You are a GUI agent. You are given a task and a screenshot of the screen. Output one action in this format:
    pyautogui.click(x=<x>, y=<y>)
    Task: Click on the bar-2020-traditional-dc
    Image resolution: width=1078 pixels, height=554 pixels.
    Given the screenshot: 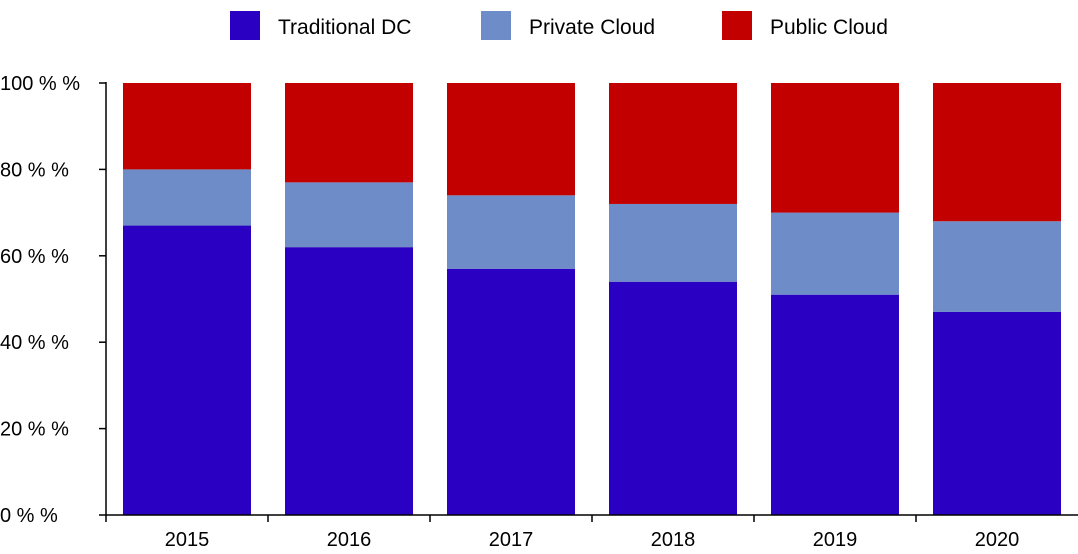 What is the action you would take?
    pyautogui.click(x=997, y=413)
    